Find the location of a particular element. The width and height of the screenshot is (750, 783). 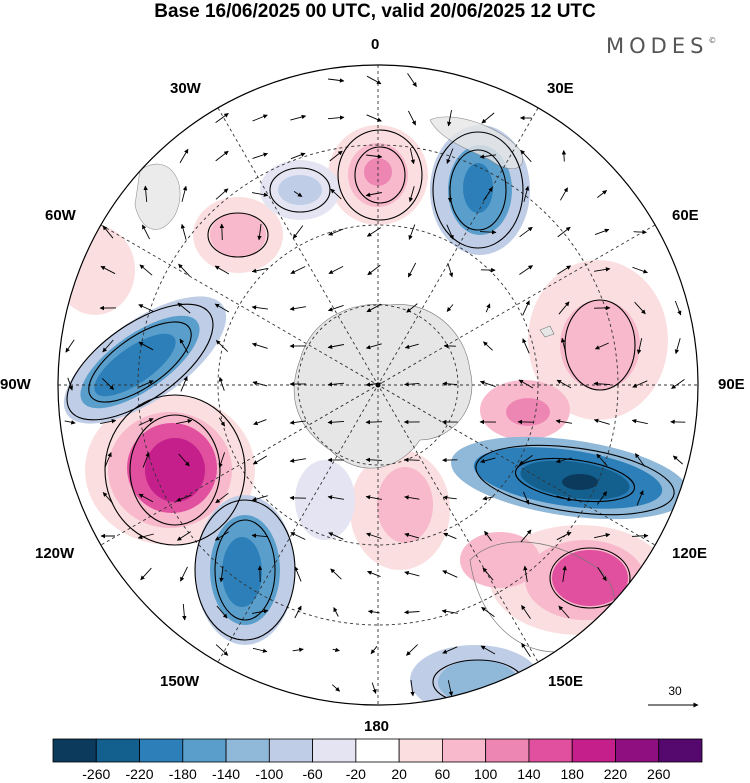

lon-label-150e: 150E is located at coordinates (566, 681).